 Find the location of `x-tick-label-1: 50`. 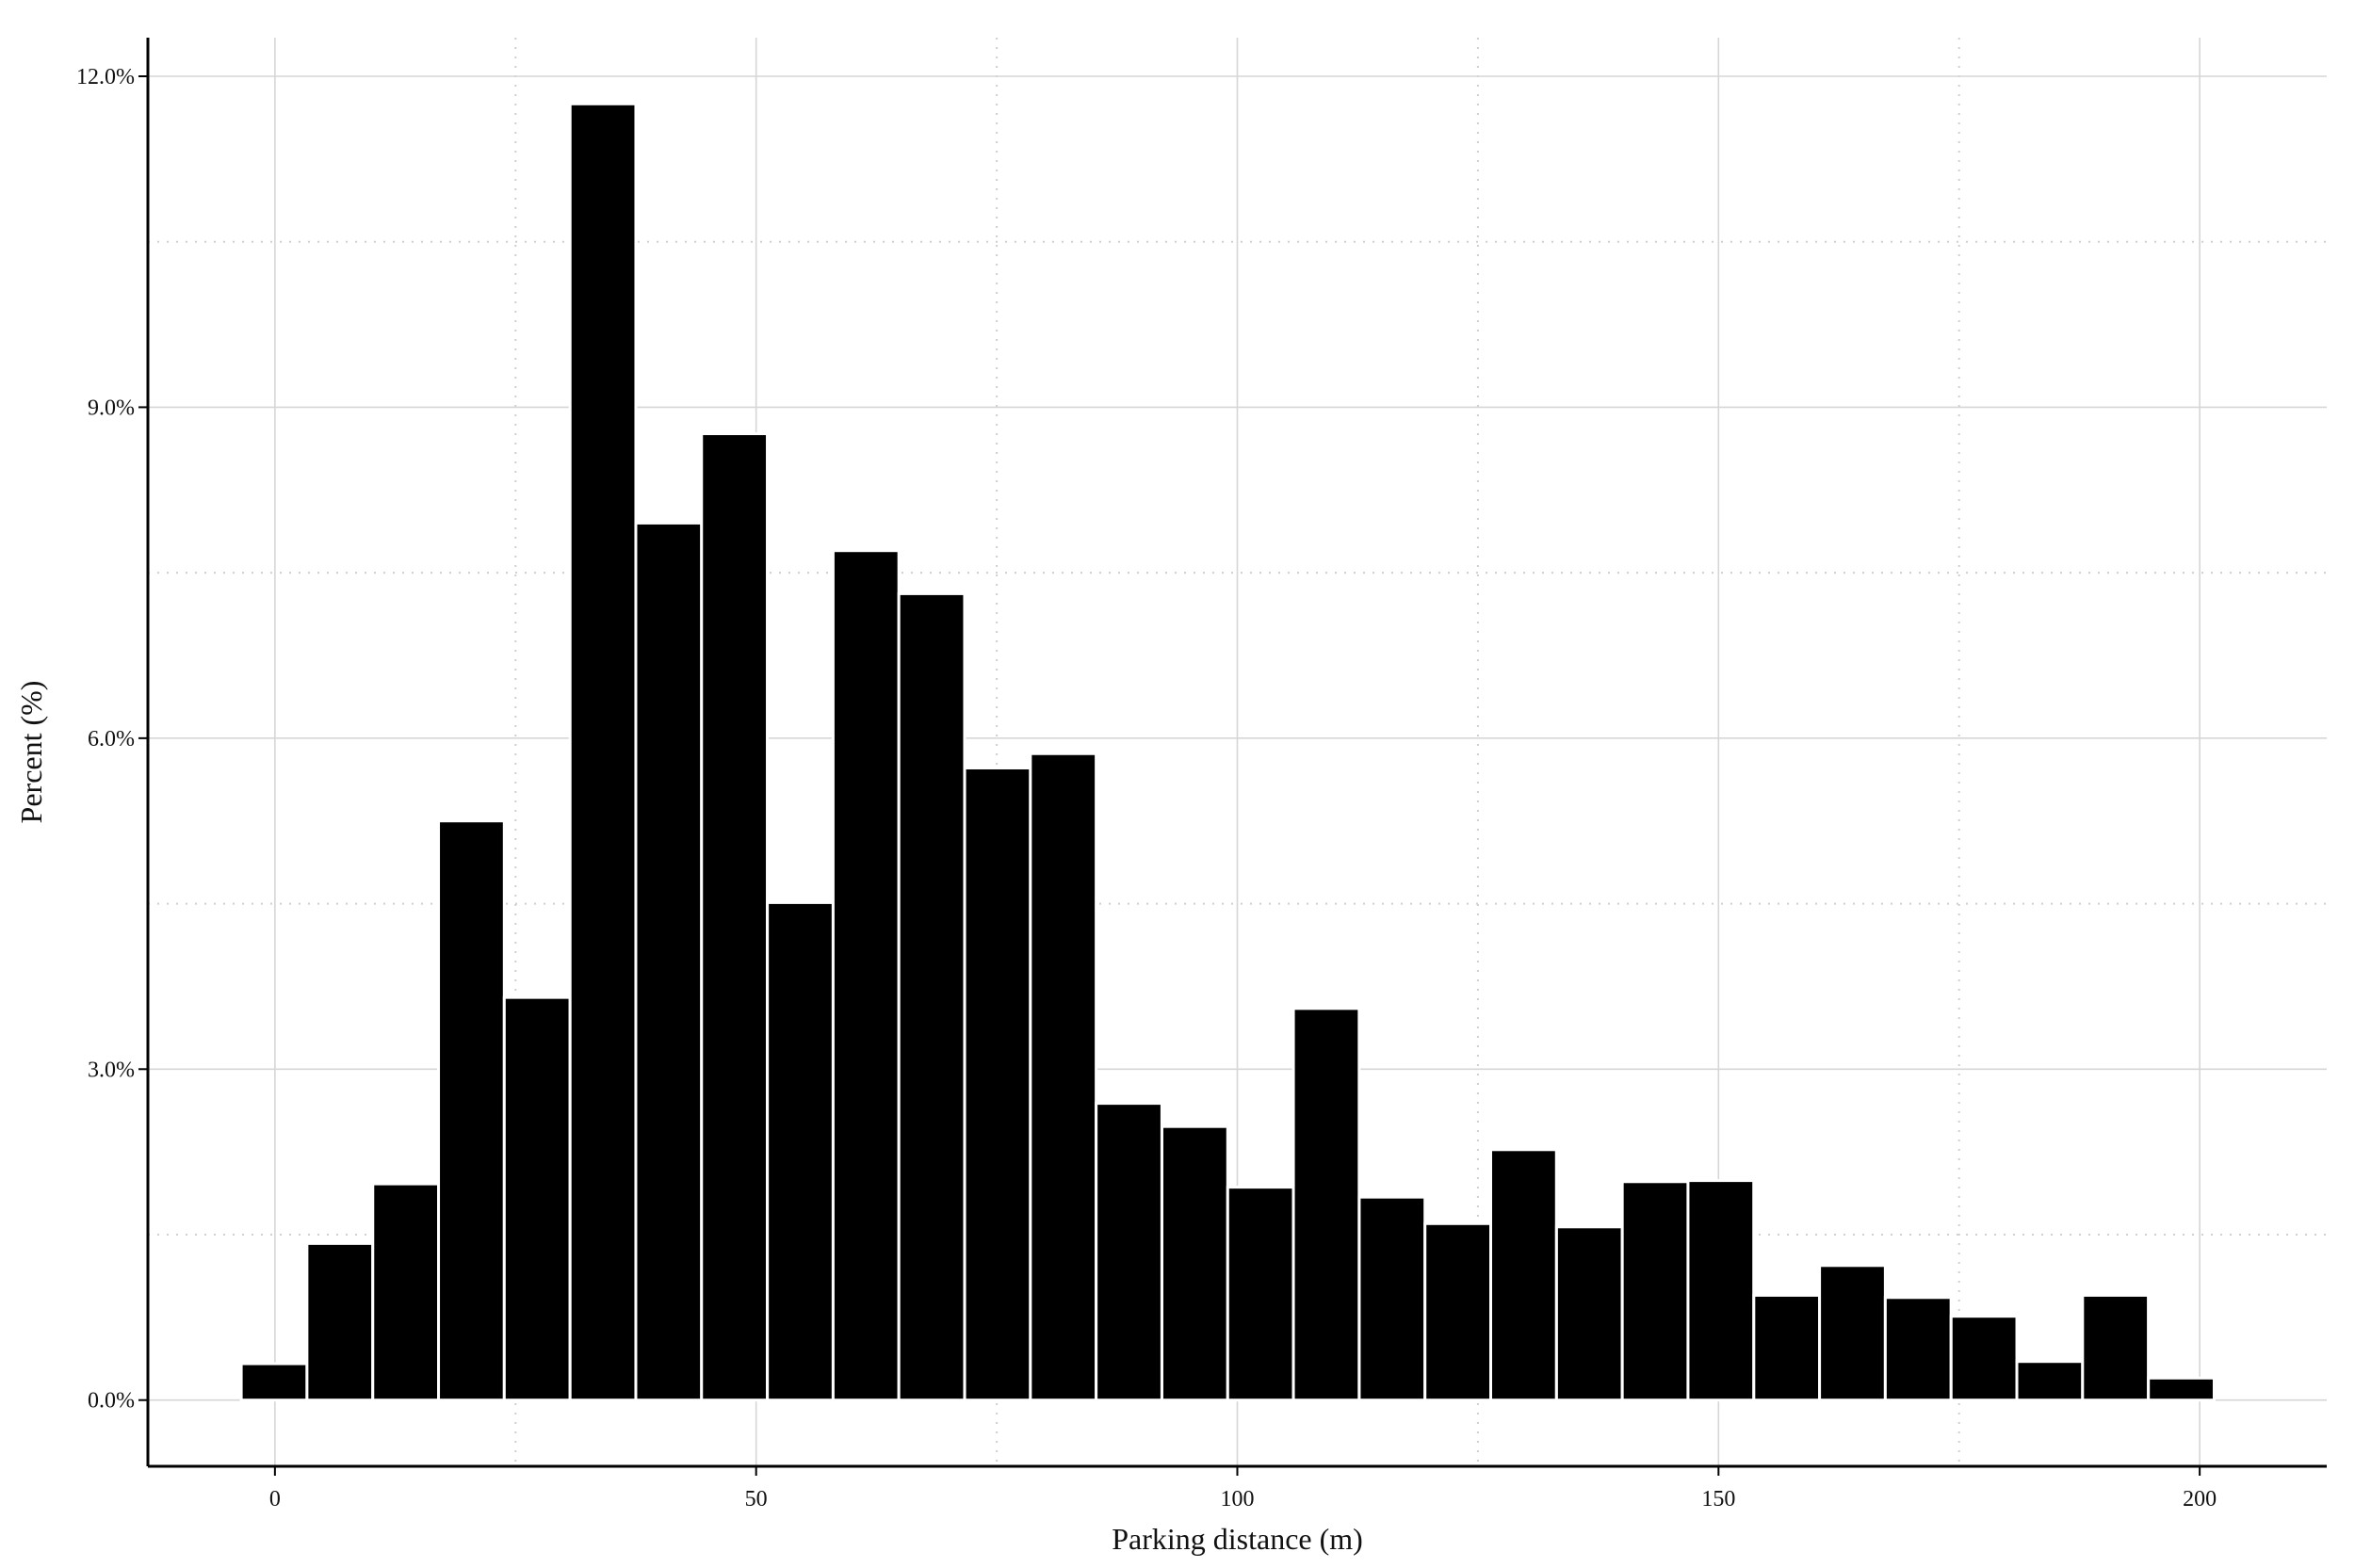

x-tick-label-1: 50 is located at coordinates (756, 1499).